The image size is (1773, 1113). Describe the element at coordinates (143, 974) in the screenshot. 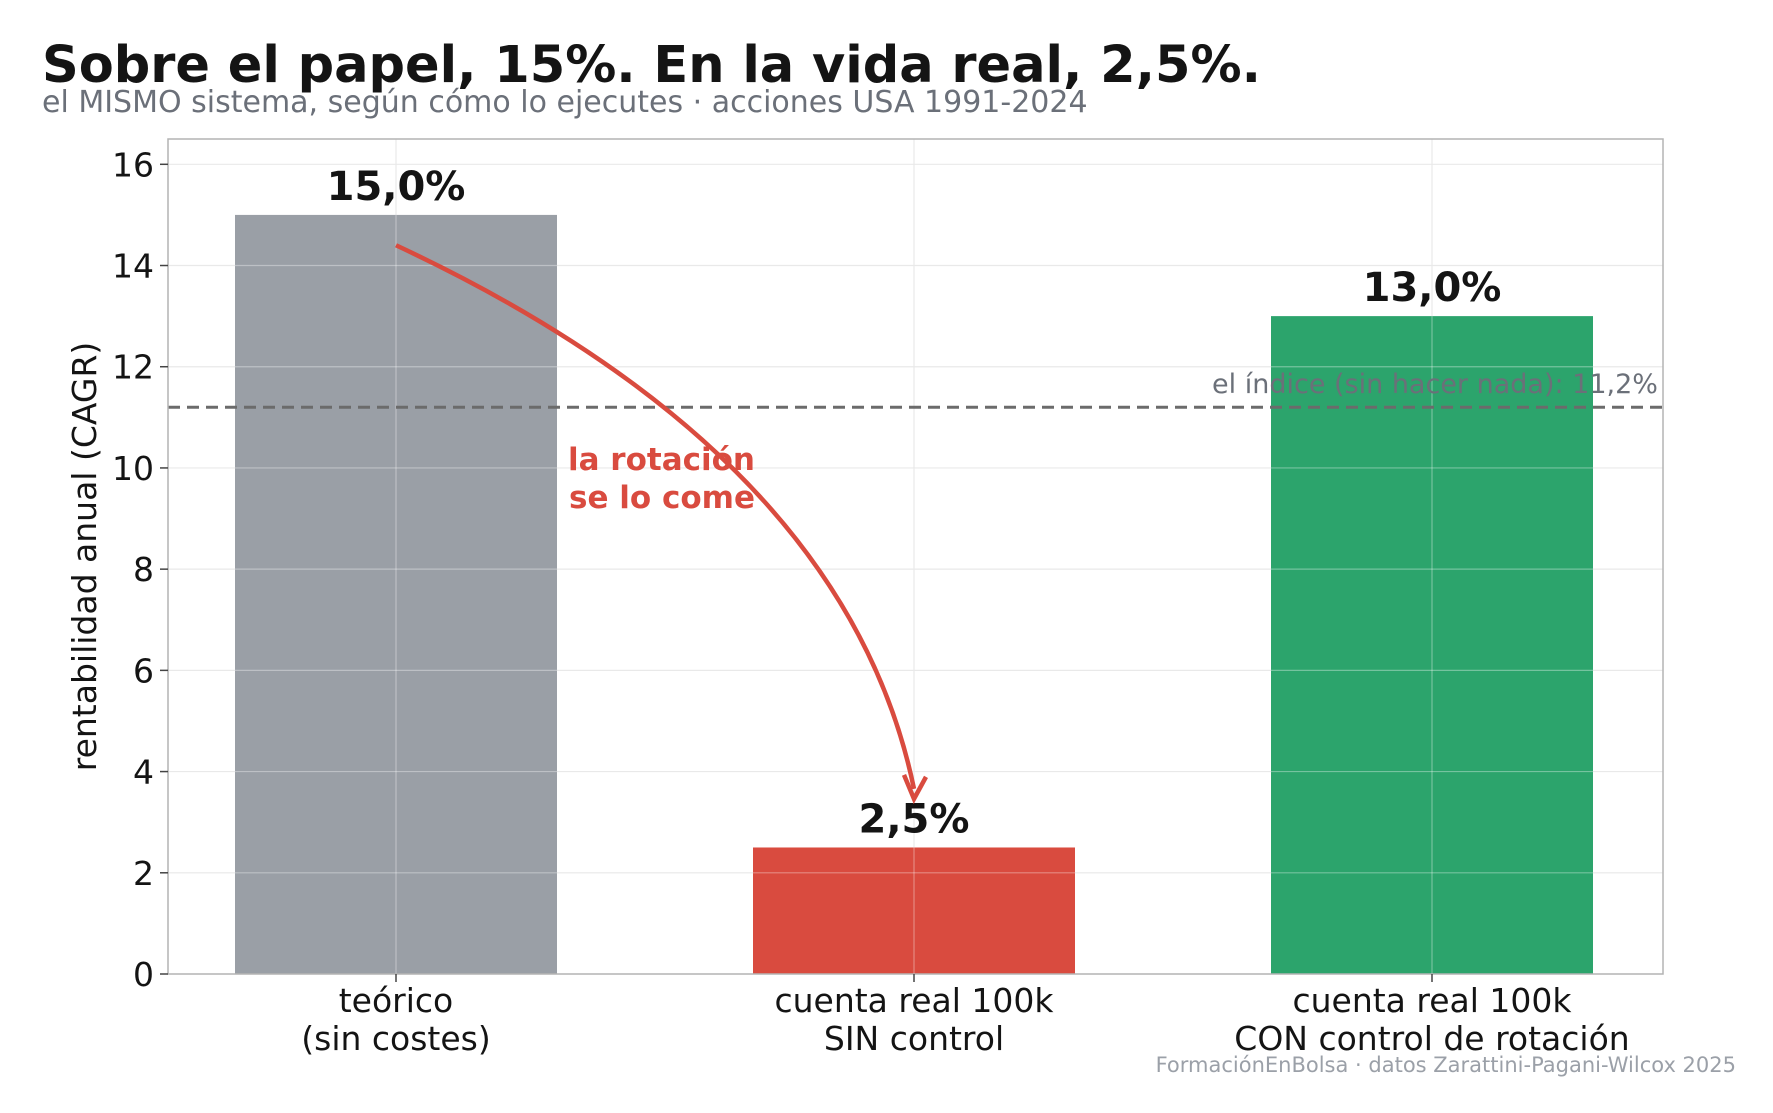

I see `y-tick-label: 0` at that location.